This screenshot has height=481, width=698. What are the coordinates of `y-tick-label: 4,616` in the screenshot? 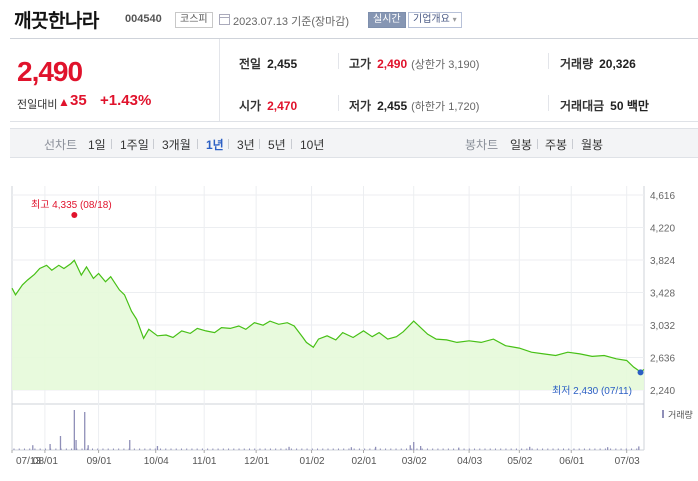 It's located at (662, 196).